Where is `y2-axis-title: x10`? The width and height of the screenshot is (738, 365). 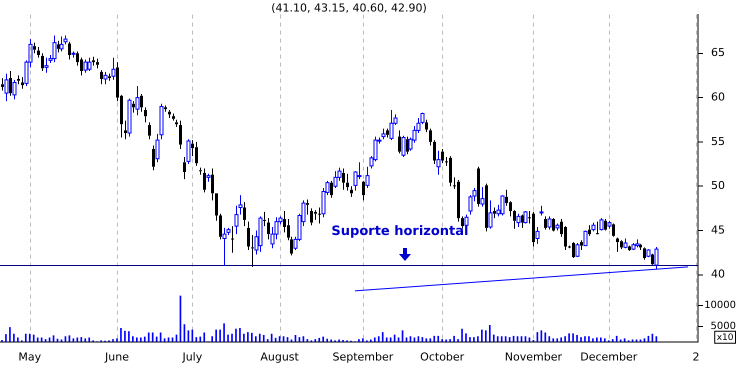 y2-axis-title: x10 is located at coordinates (725, 338).